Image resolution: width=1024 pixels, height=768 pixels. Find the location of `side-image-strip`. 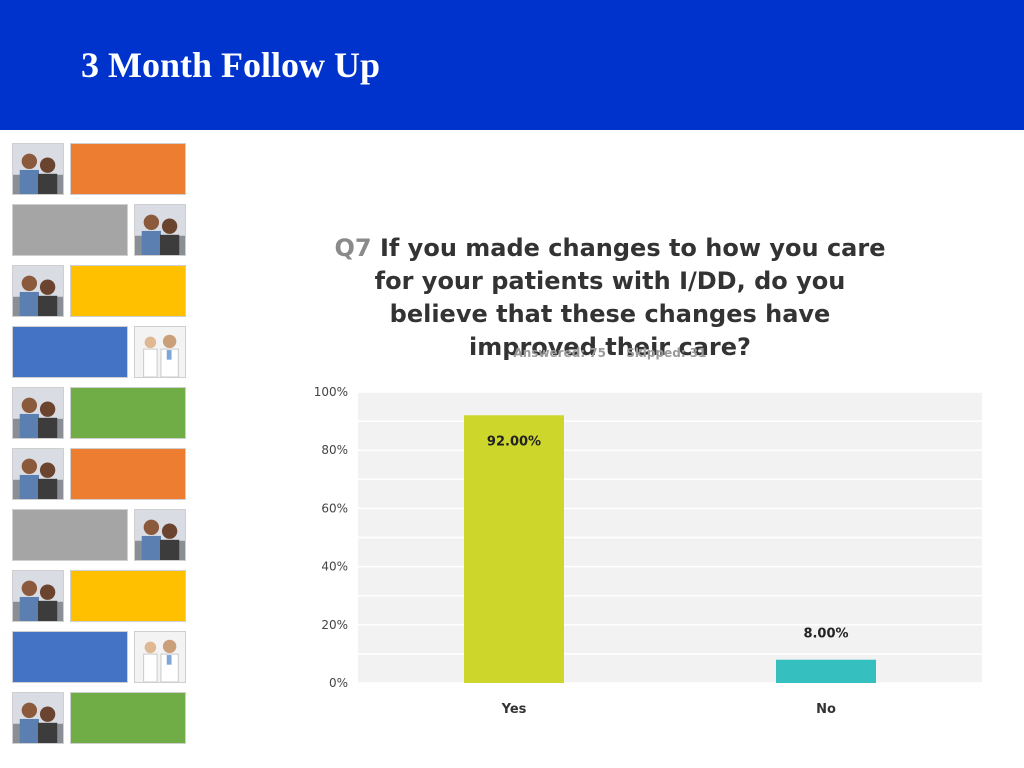

side-image-strip is located at coordinates (100, 448).